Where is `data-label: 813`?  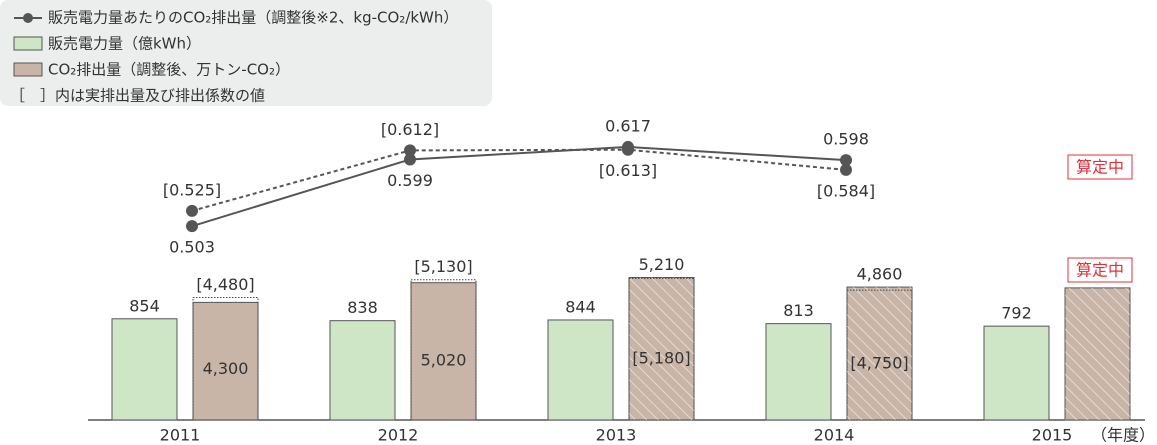
data-label: 813 is located at coordinates (798, 310).